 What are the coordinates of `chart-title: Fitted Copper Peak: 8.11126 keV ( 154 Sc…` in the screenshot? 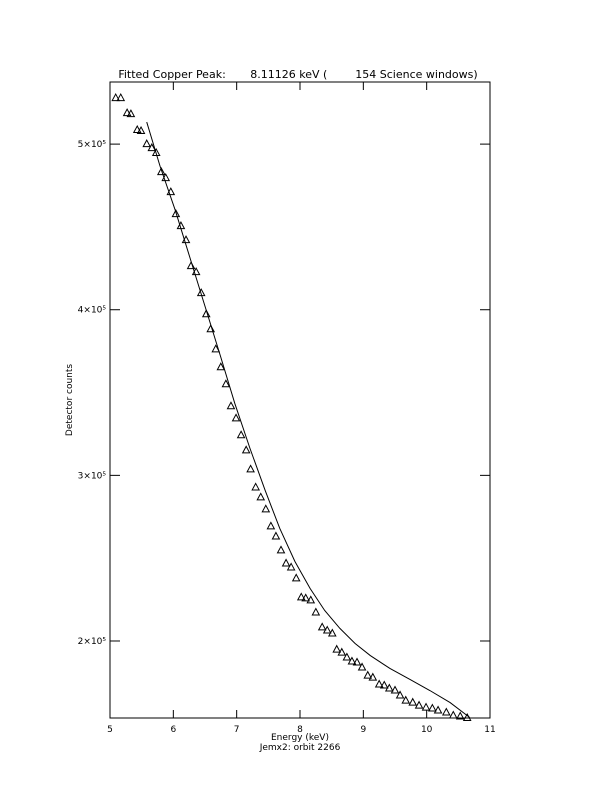 It's located at (297, 74).